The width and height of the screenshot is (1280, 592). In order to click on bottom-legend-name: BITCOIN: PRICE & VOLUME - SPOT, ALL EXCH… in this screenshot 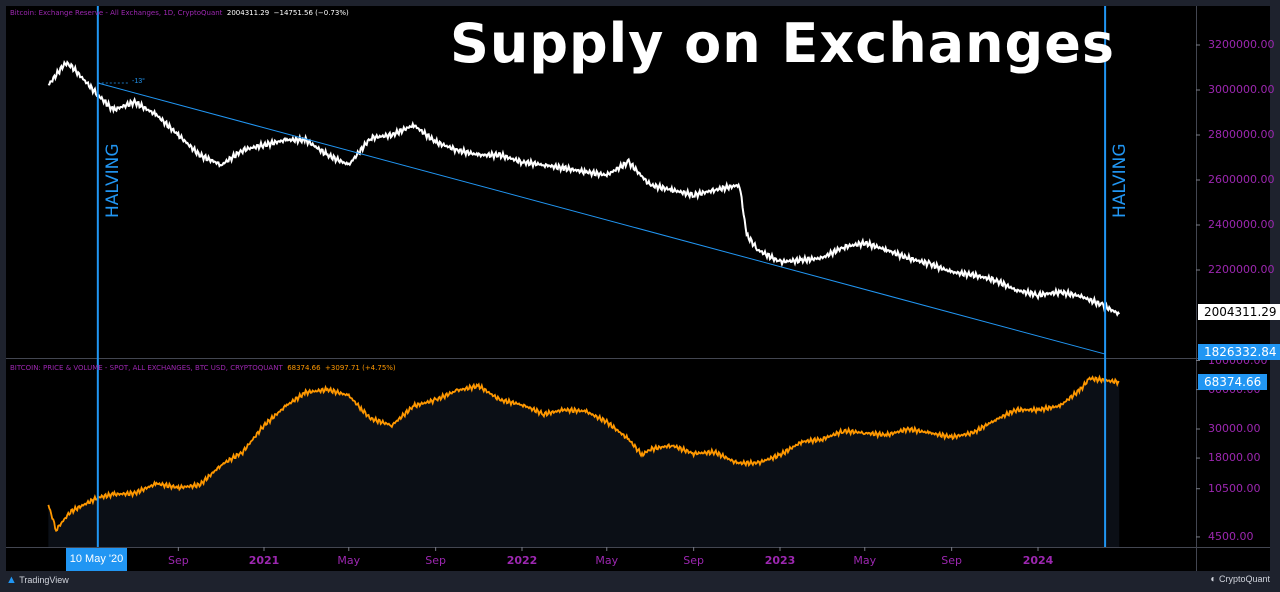, I will do `click(146, 368)`.